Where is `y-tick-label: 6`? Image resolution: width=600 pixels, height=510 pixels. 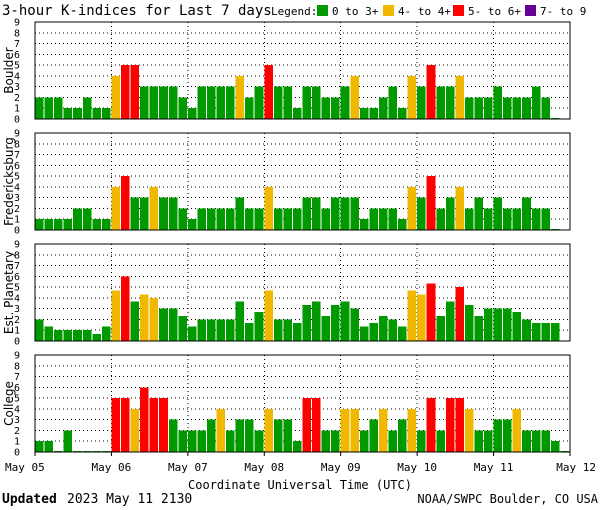
y-tick-label: 6 is located at coordinates (17, 55).